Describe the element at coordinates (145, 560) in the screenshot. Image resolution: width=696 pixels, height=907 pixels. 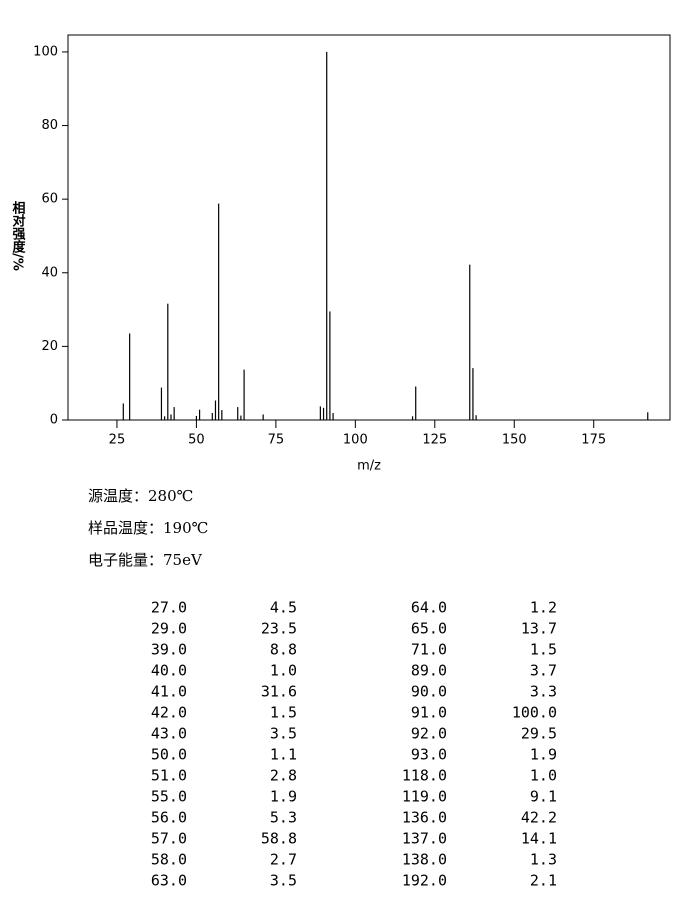
I see `info-line: 电子能量：75eV` at that location.